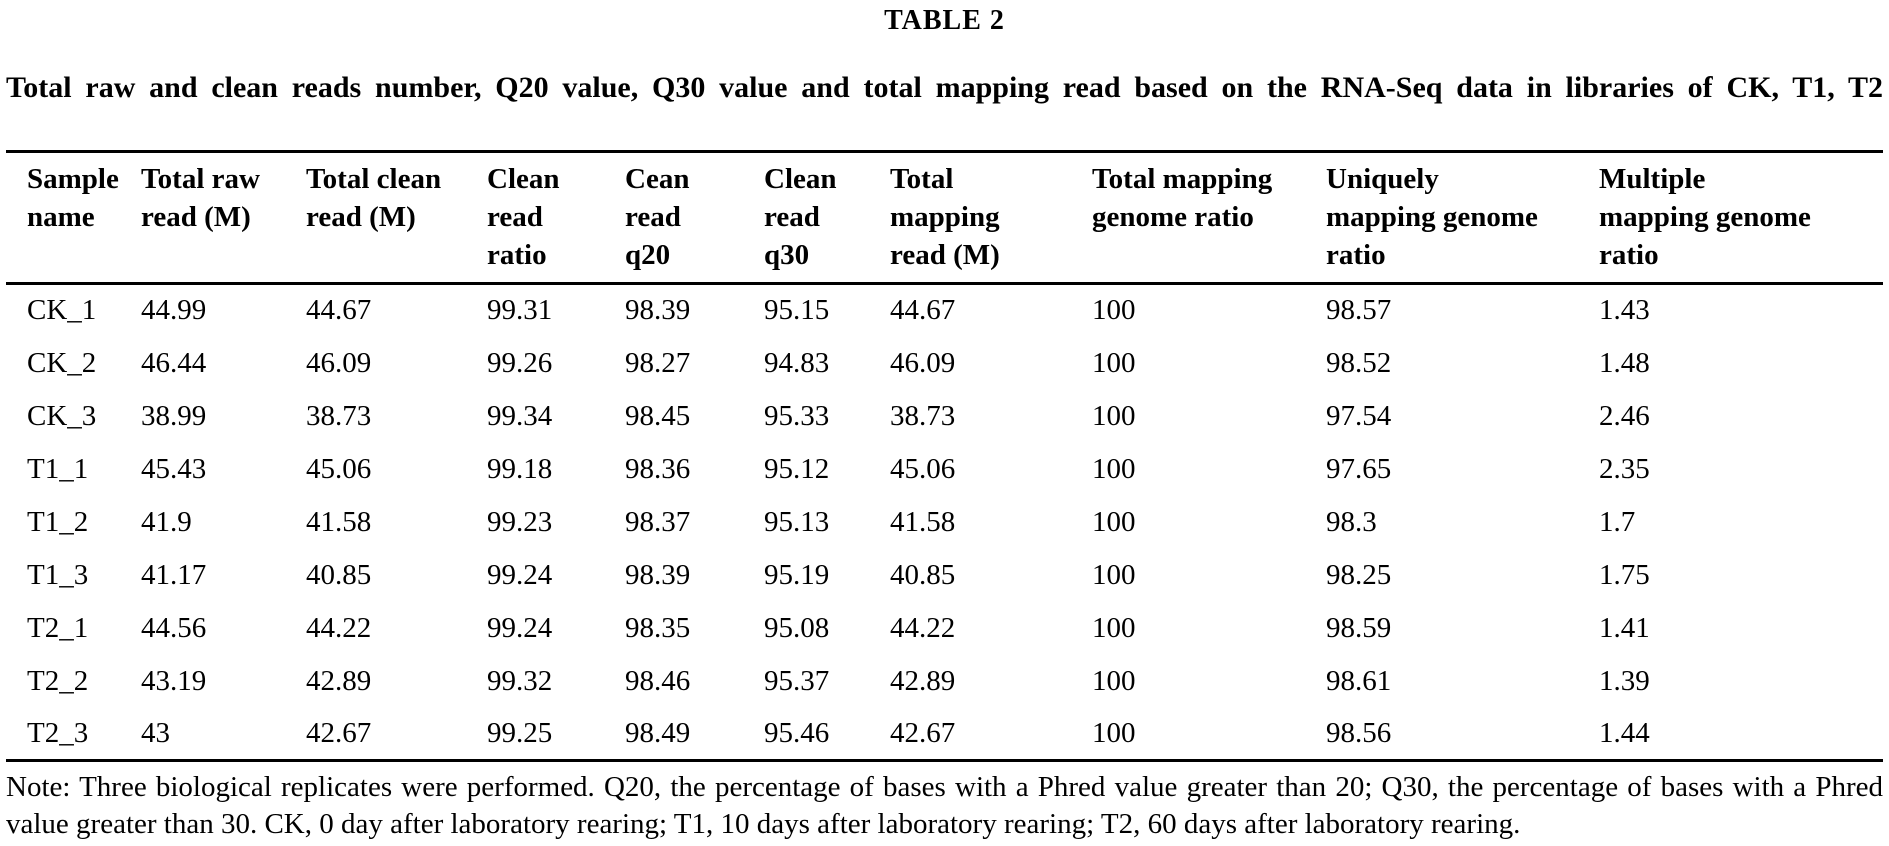  Describe the element at coordinates (797, 680) in the screenshot. I see `table-cell: 95.37` at that location.